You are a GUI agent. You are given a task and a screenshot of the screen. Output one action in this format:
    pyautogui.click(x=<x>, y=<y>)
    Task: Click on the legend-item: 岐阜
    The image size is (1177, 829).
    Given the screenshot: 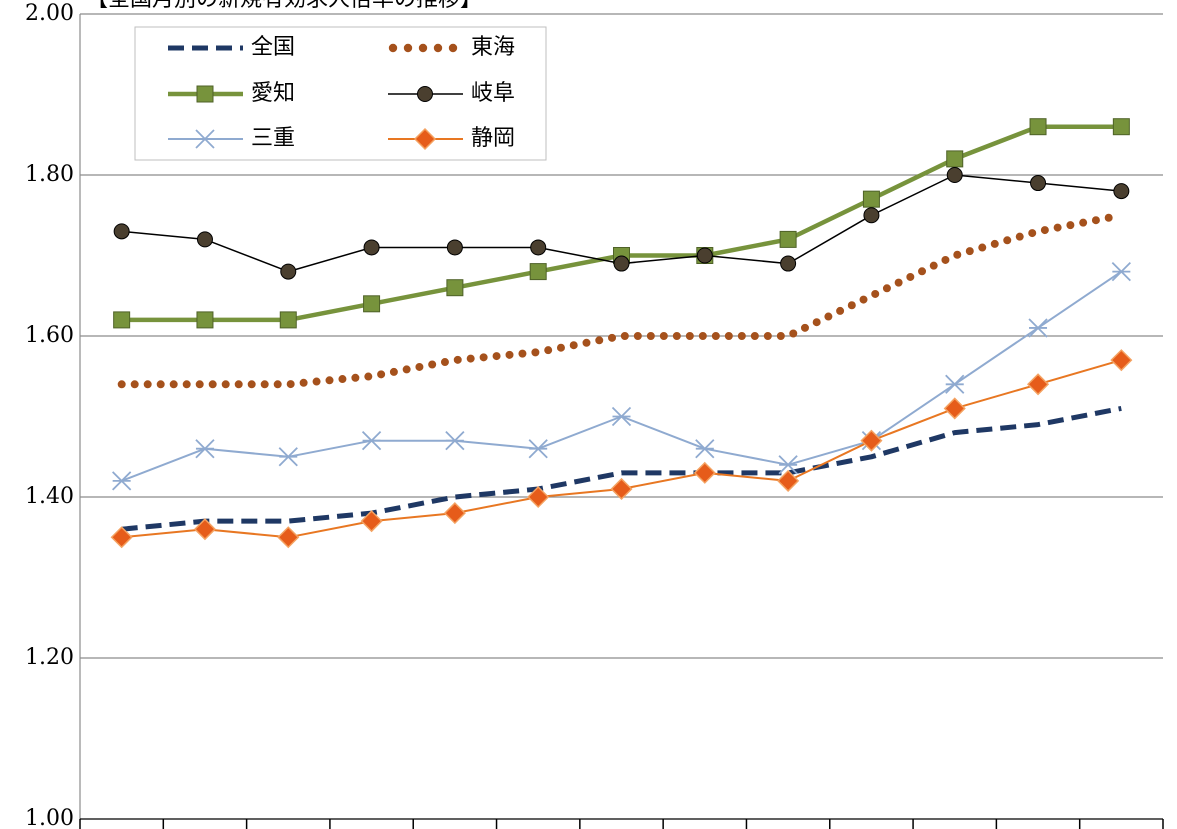 What is the action you would take?
    pyautogui.click(x=451, y=93)
    